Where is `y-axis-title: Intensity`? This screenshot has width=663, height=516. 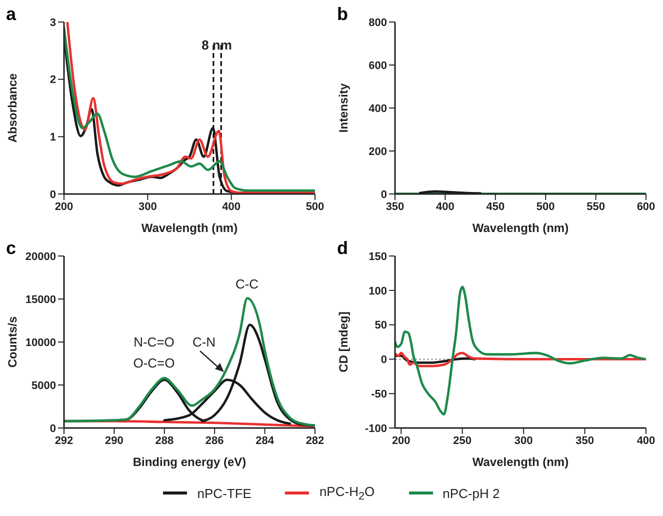
y-axis-title: Intensity is located at coordinates (343, 108).